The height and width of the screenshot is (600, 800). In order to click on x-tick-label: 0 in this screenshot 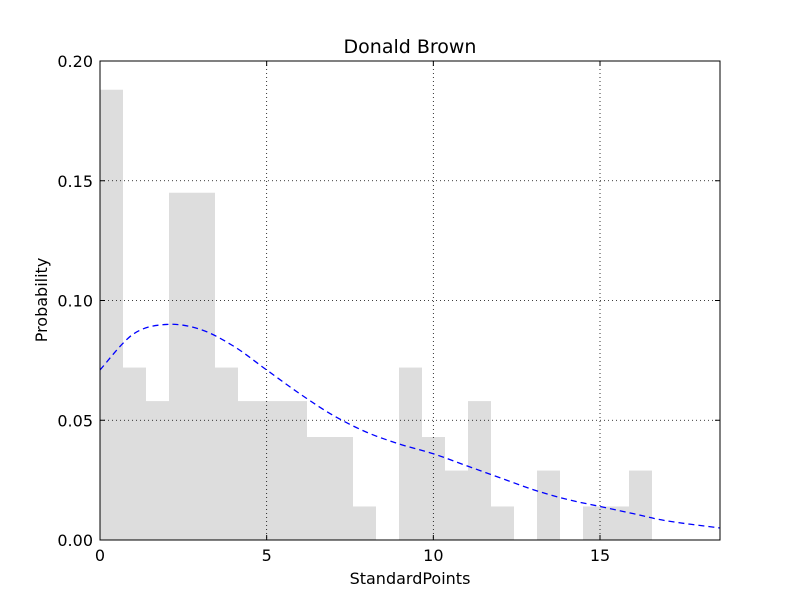, I will do `click(100, 555)`.